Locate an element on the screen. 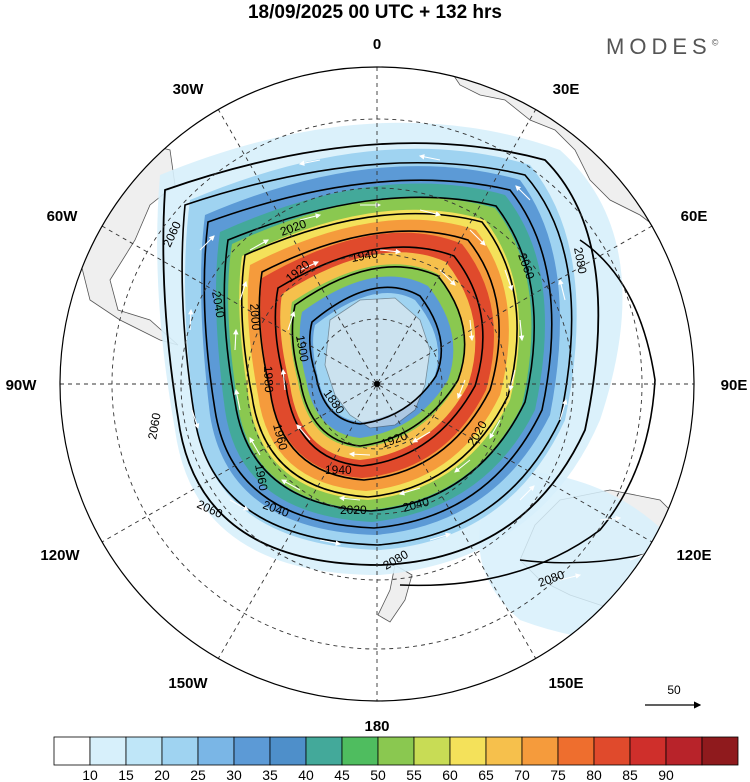  lon-label-120w: 120W is located at coordinates (60, 555).